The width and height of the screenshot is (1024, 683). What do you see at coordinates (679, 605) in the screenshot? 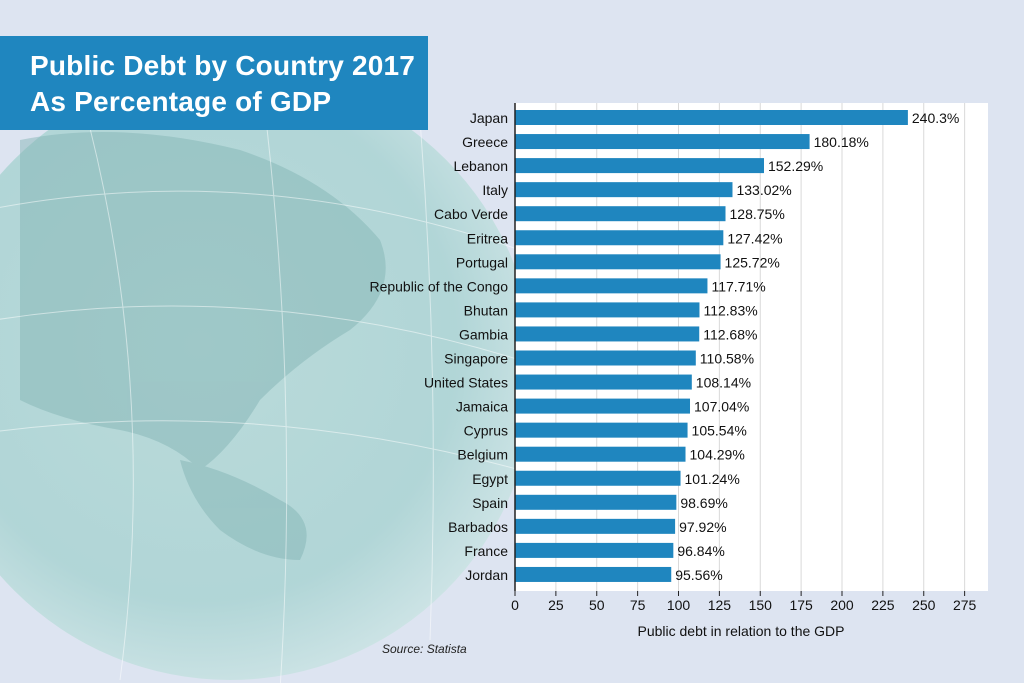
I see `x-tick-label: 100` at bounding box center [679, 605].